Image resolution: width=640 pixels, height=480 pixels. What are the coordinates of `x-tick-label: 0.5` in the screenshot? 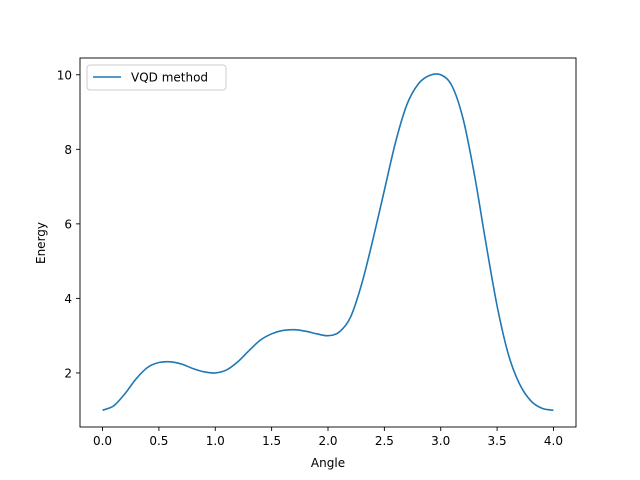 It's located at (158, 441).